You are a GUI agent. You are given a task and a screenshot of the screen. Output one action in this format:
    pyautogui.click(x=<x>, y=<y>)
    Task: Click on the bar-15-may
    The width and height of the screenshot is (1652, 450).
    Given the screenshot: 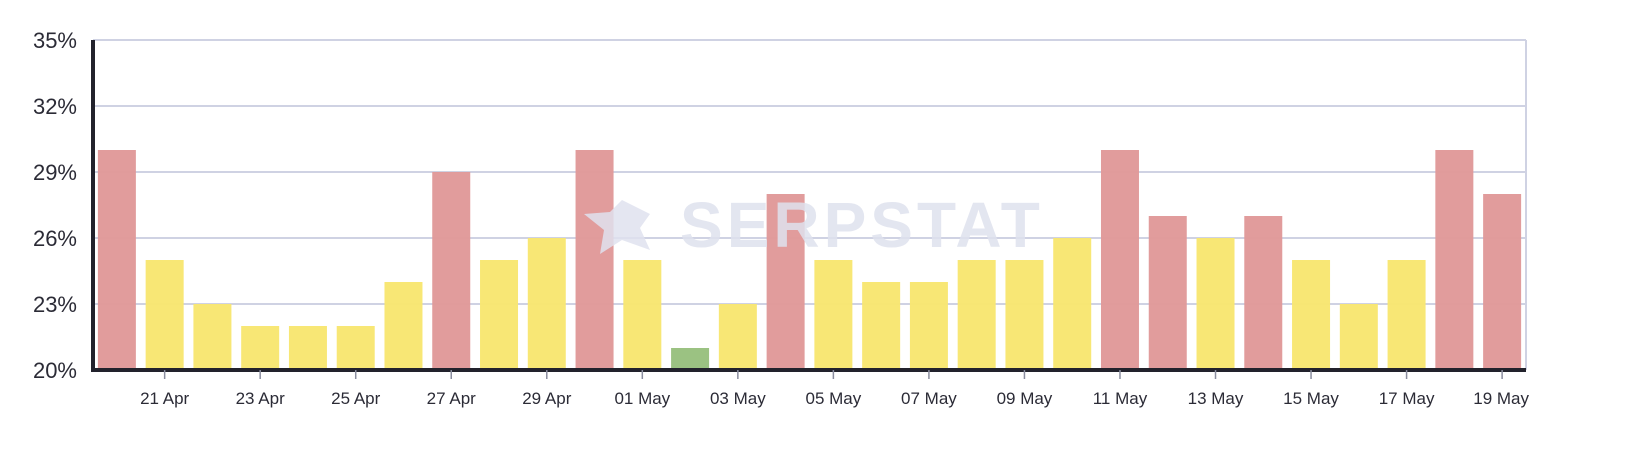 What is the action you would take?
    pyautogui.click(x=1311, y=315)
    